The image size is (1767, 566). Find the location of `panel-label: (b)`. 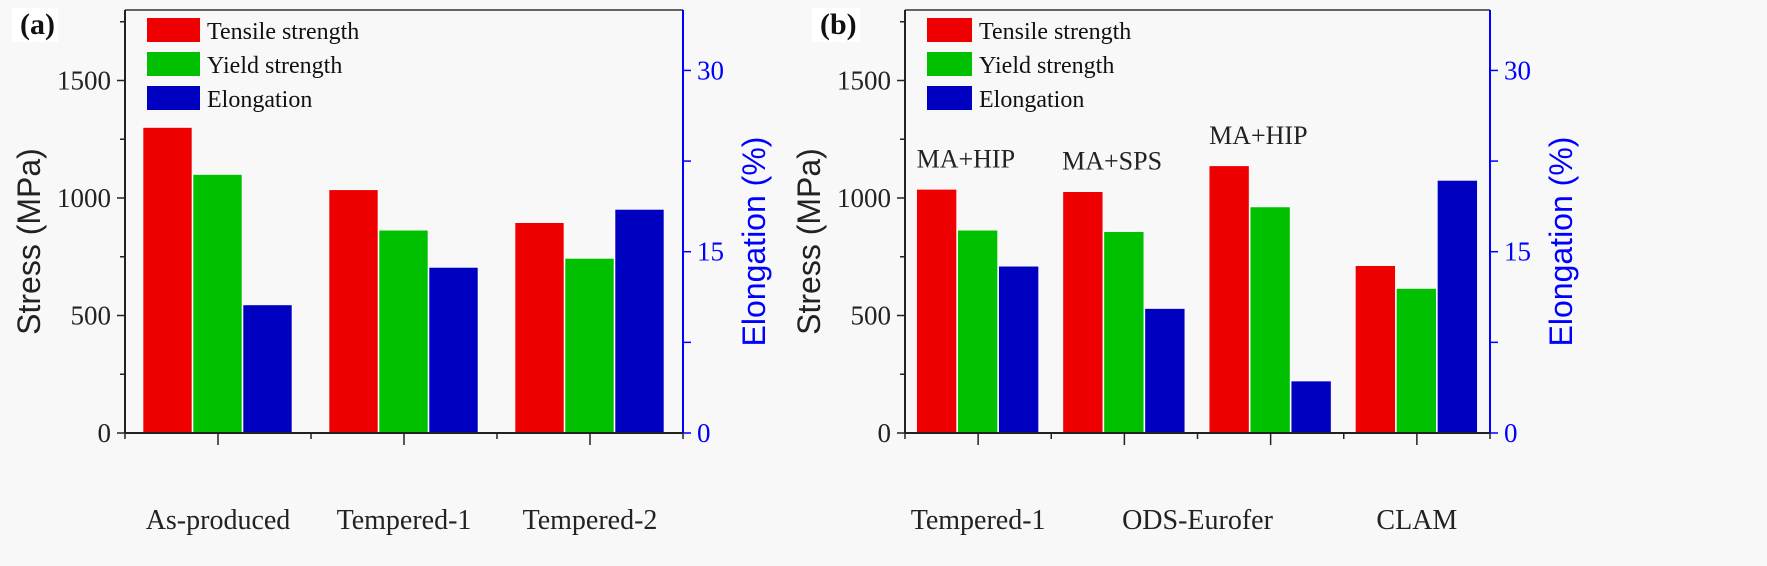

panel-label: (b) is located at coordinates (838, 24).